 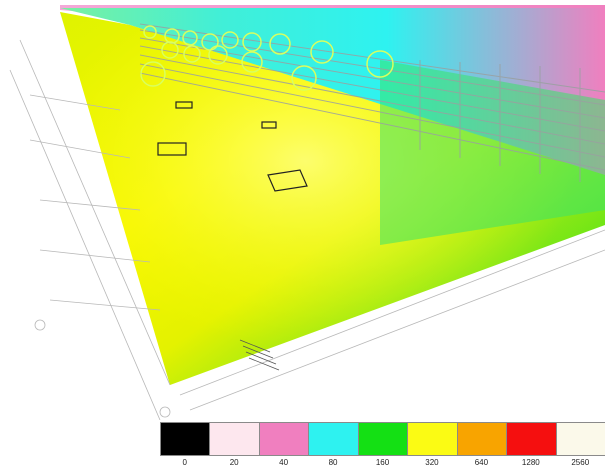 I want to click on luminaires, so click(x=267, y=58).